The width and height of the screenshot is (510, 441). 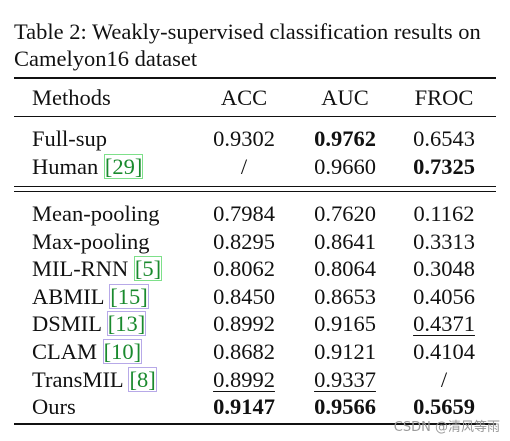 What do you see at coordinates (444, 269) in the screenshot?
I see `froc-value: 0.3048` at bounding box center [444, 269].